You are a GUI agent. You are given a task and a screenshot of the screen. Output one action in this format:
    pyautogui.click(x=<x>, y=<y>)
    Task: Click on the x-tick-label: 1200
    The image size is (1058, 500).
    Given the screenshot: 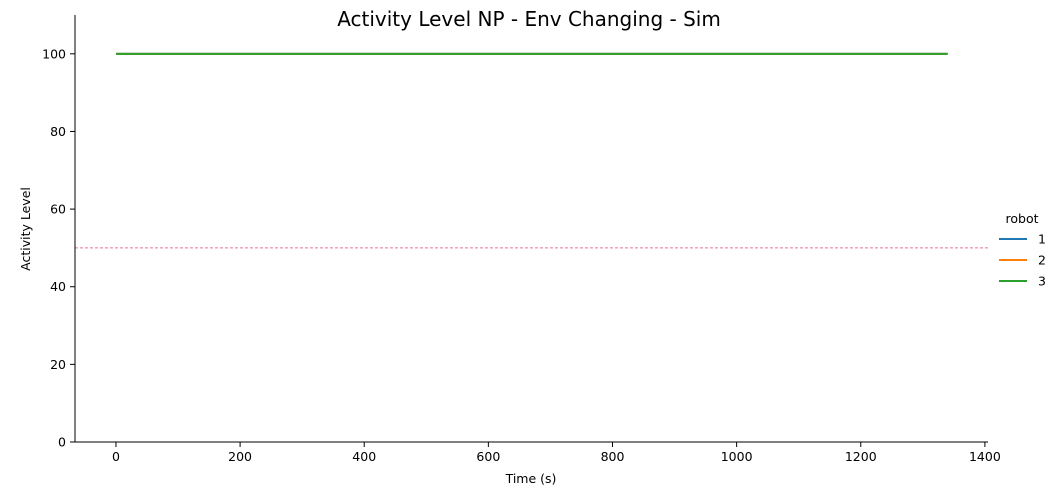 What is the action you would take?
    pyautogui.click(x=861, y=456)
    